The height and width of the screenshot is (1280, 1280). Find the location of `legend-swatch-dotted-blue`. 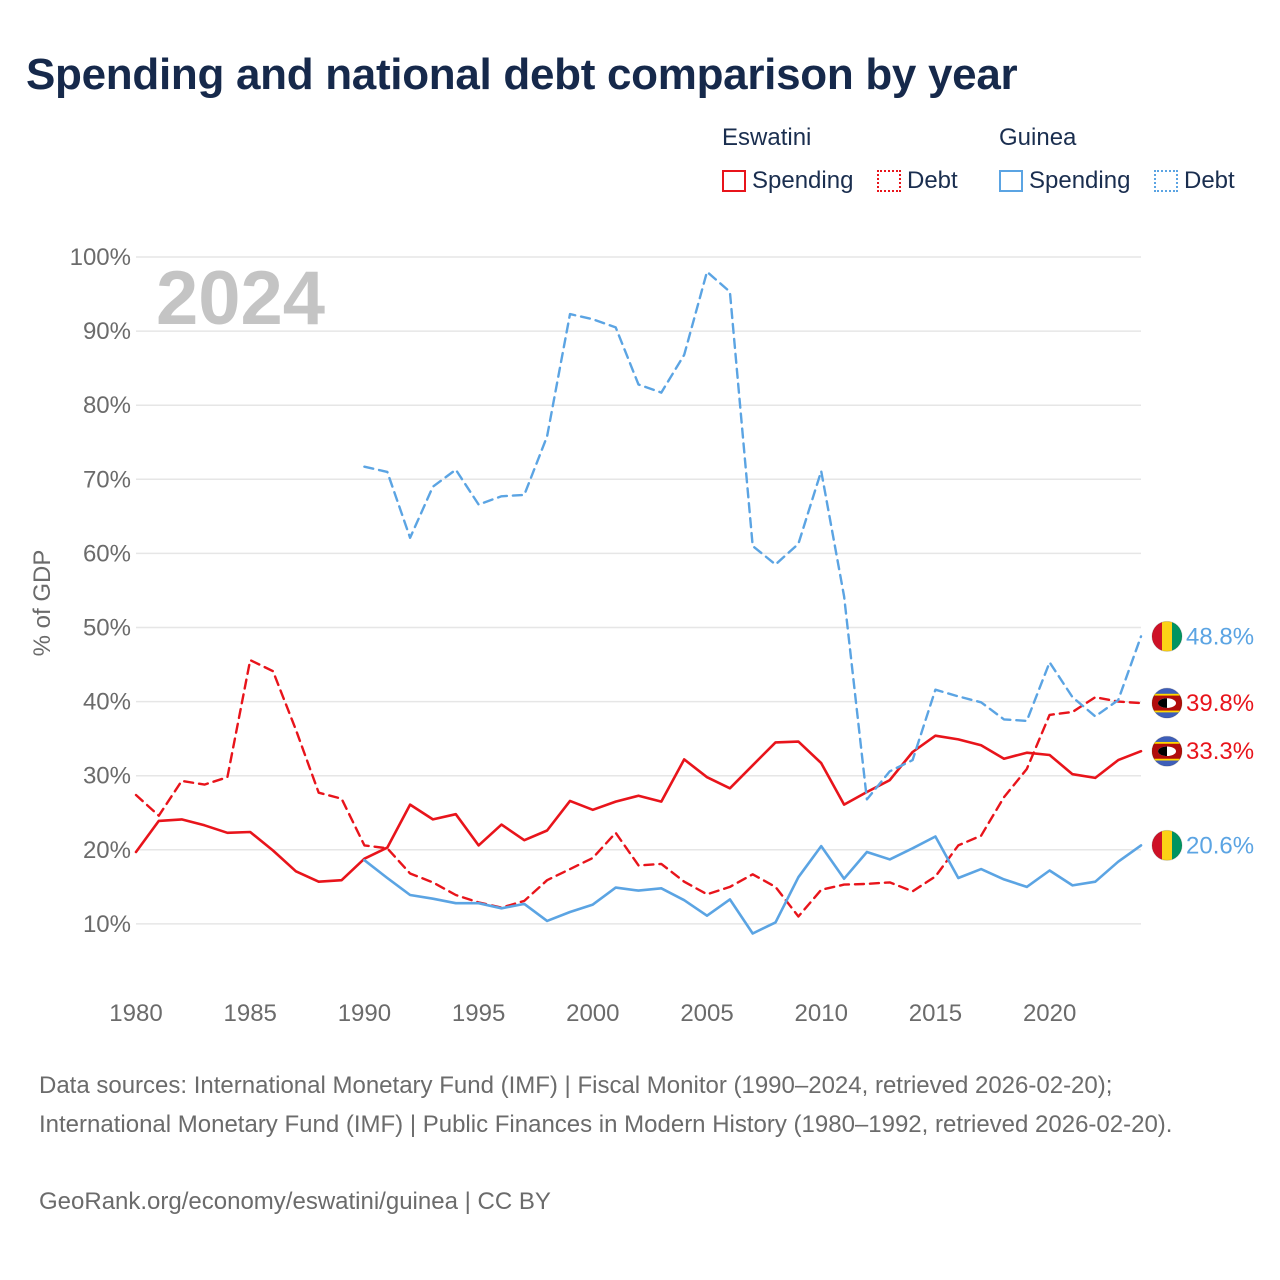

legend-swatch-dotted-blue is located at coordinates (1166, 181).